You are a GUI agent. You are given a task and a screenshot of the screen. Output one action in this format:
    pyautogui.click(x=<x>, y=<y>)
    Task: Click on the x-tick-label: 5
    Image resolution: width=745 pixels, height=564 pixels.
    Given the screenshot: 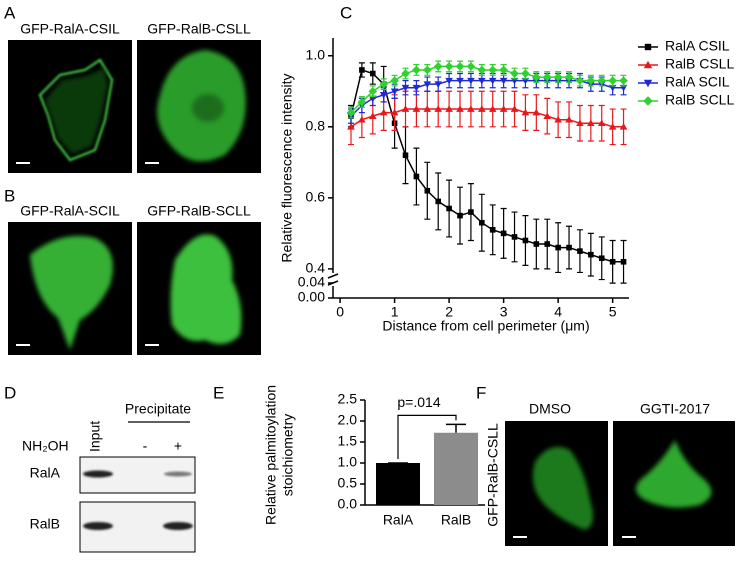 What is the action you would take?
    pyautogui.click(x=613, y=312)
    